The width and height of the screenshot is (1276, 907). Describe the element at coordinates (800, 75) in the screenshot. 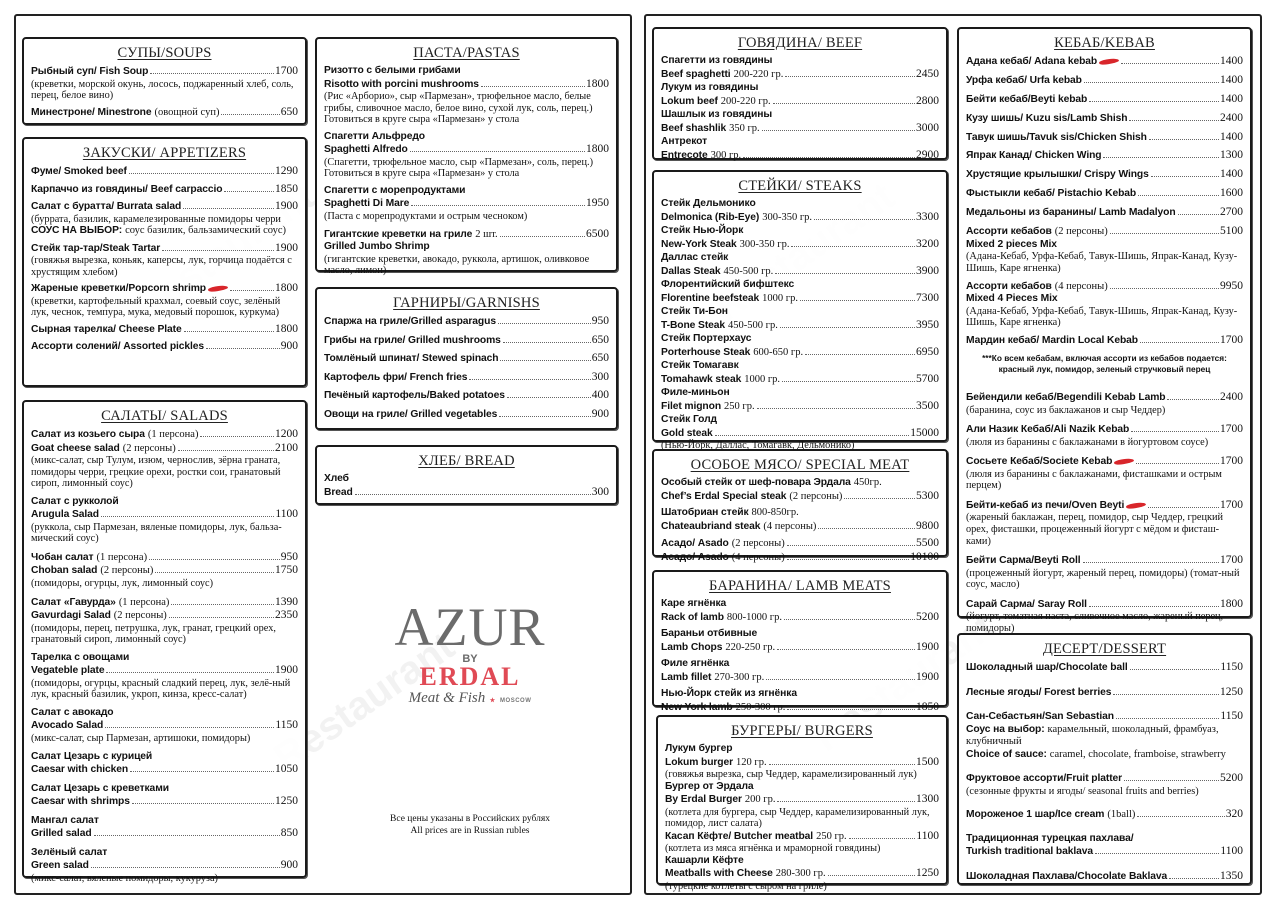

I see `item-row: Beef spaghetti 200-220 гр. 2450` at that location.